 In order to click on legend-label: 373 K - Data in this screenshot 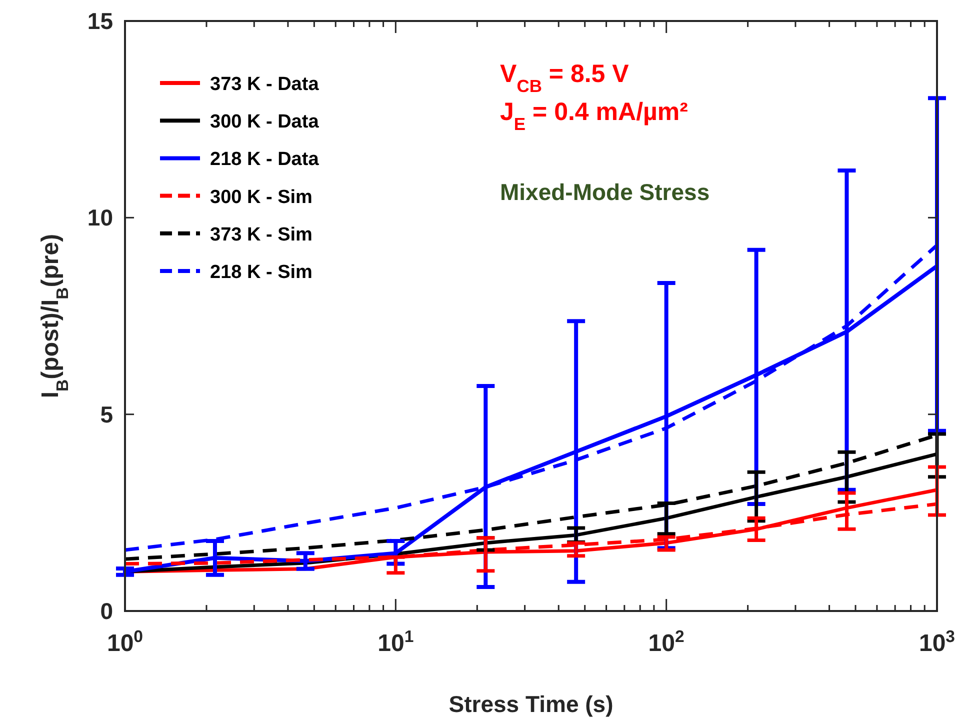, I will do `click(265, 84)`.